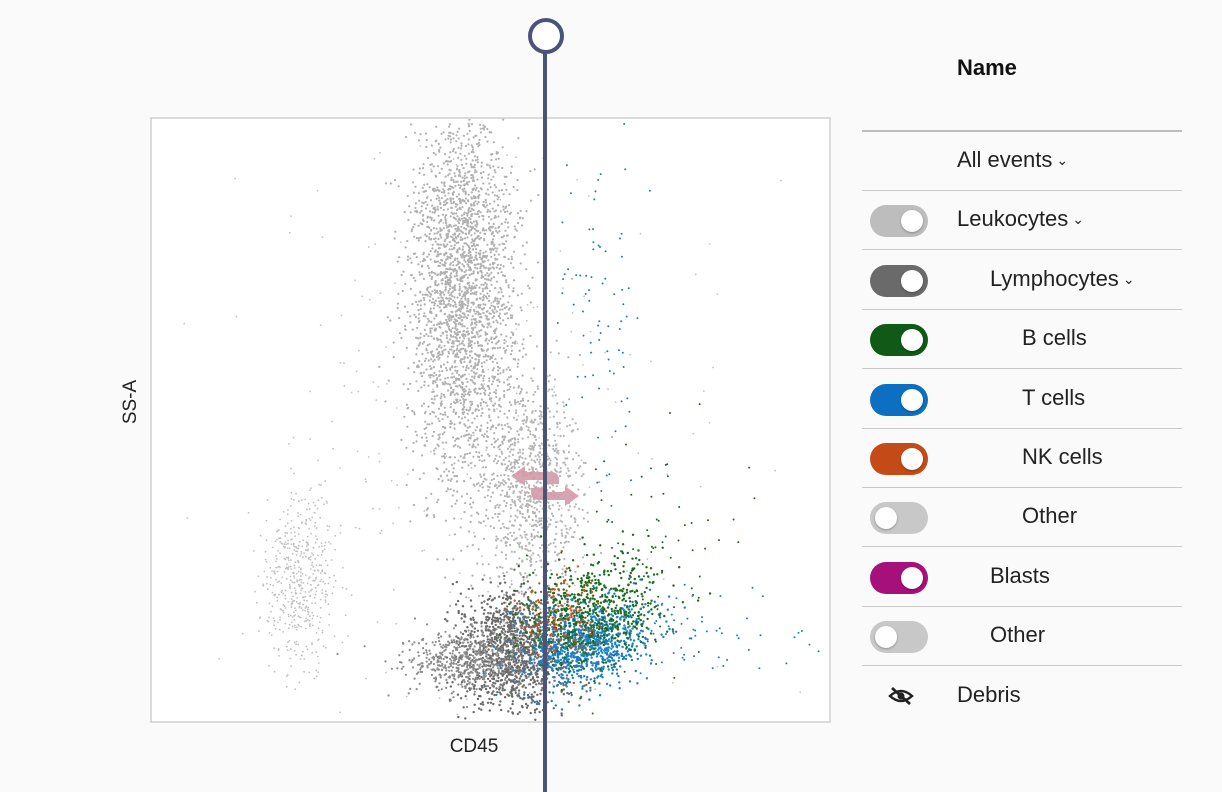 This screenshot has height=792, width=1222. Describe the element at coordinates (1054, 278) in the screenshot. I see `gate-label-text: Lymphocytes` at that location.